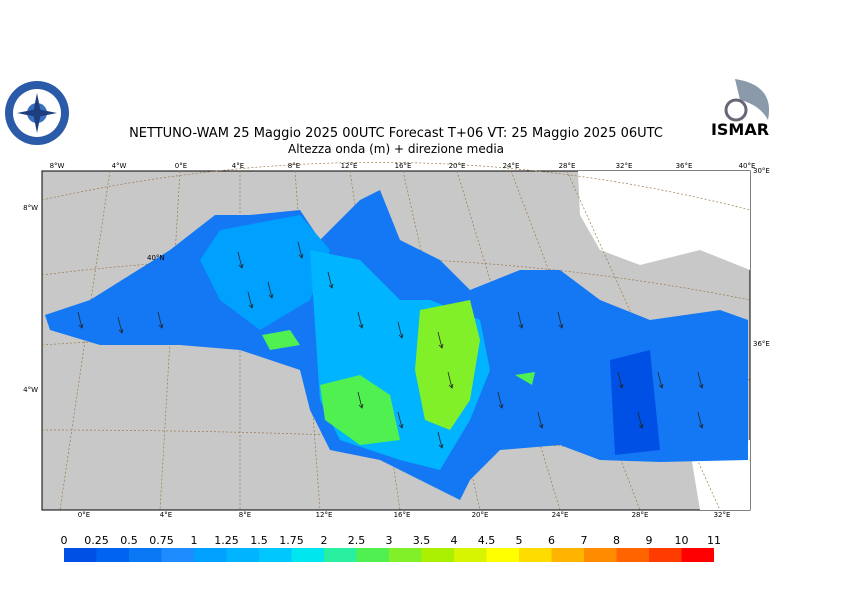  I want to click on lat-label: 30°E, so click(761, 171).